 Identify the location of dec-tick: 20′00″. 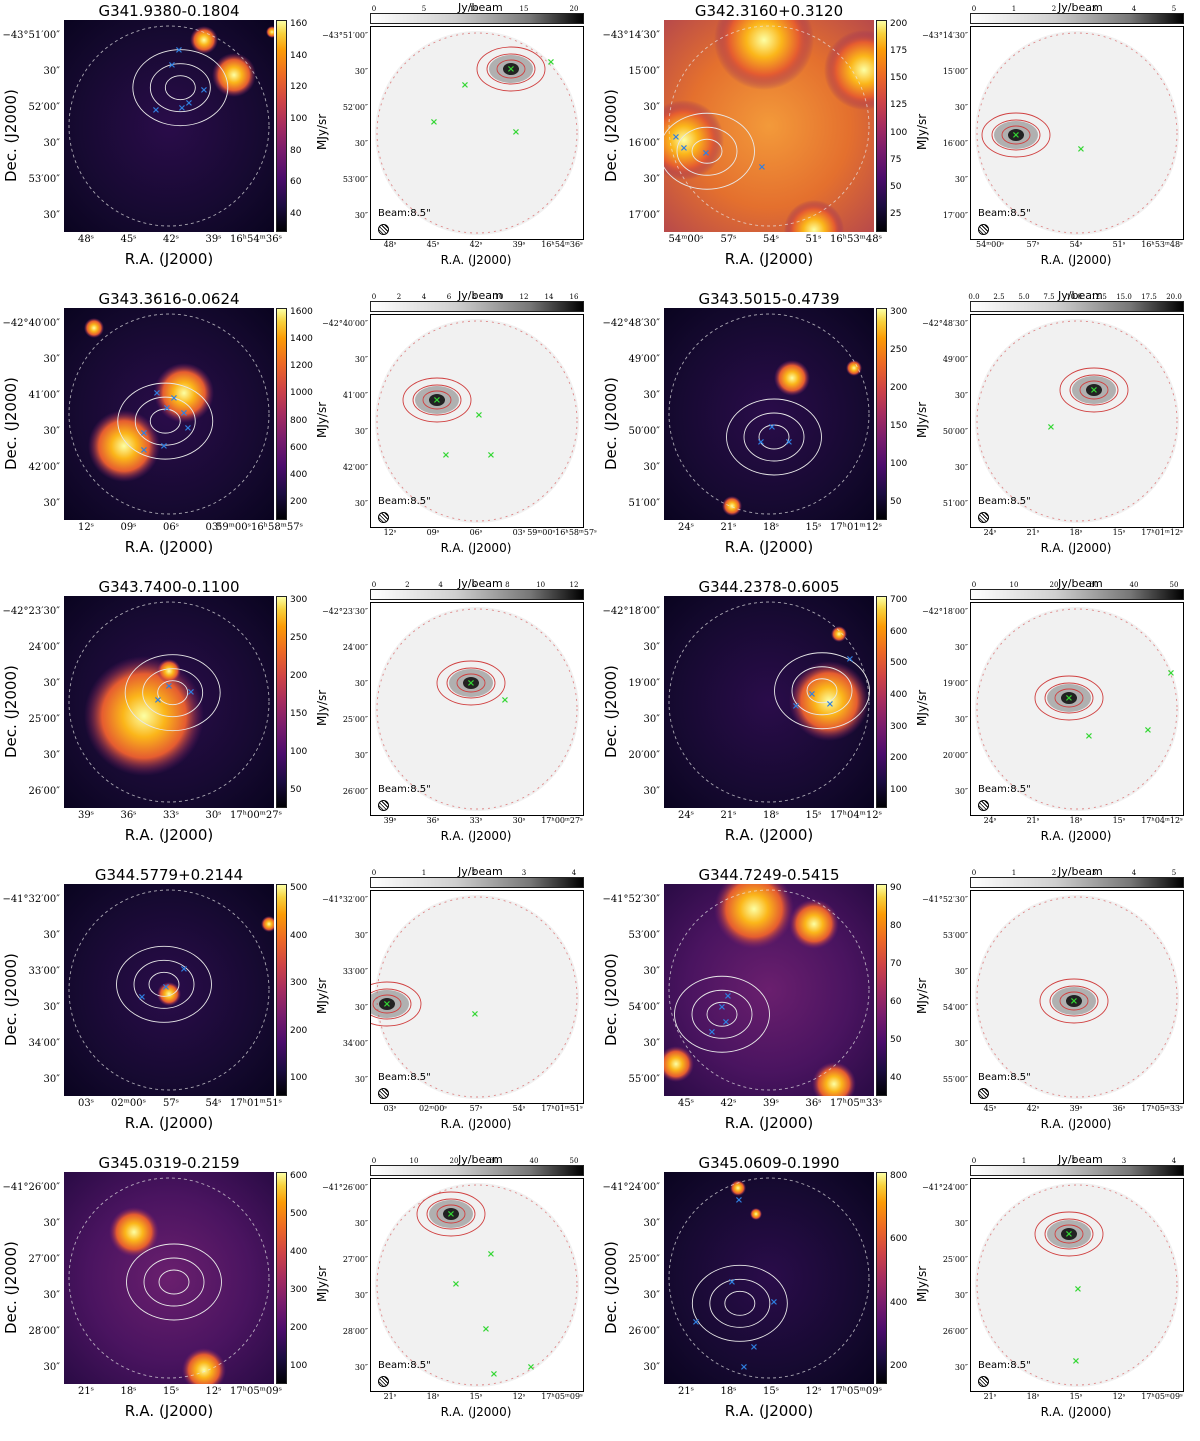
(644, 755).